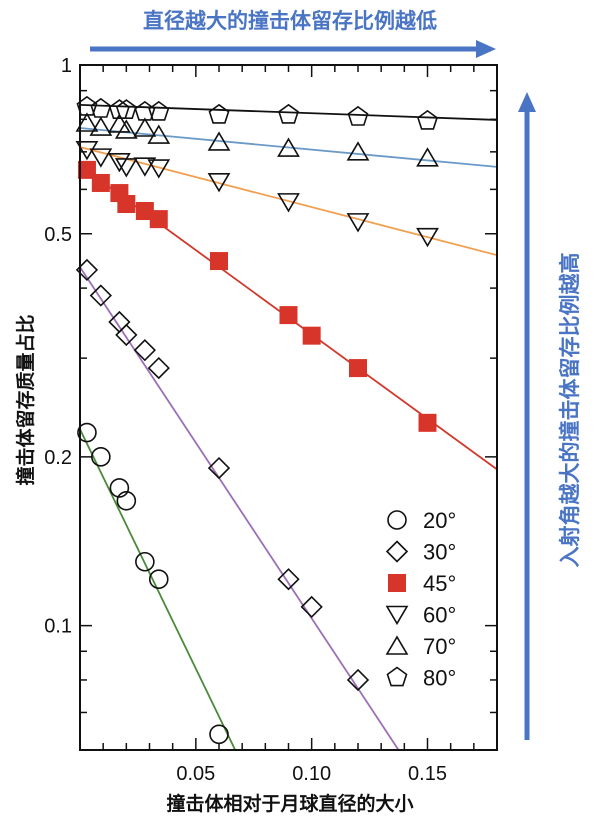 The height and width of the screenshot is (823, 600). I want to click on legend-label: 70°, so click(439, 646).